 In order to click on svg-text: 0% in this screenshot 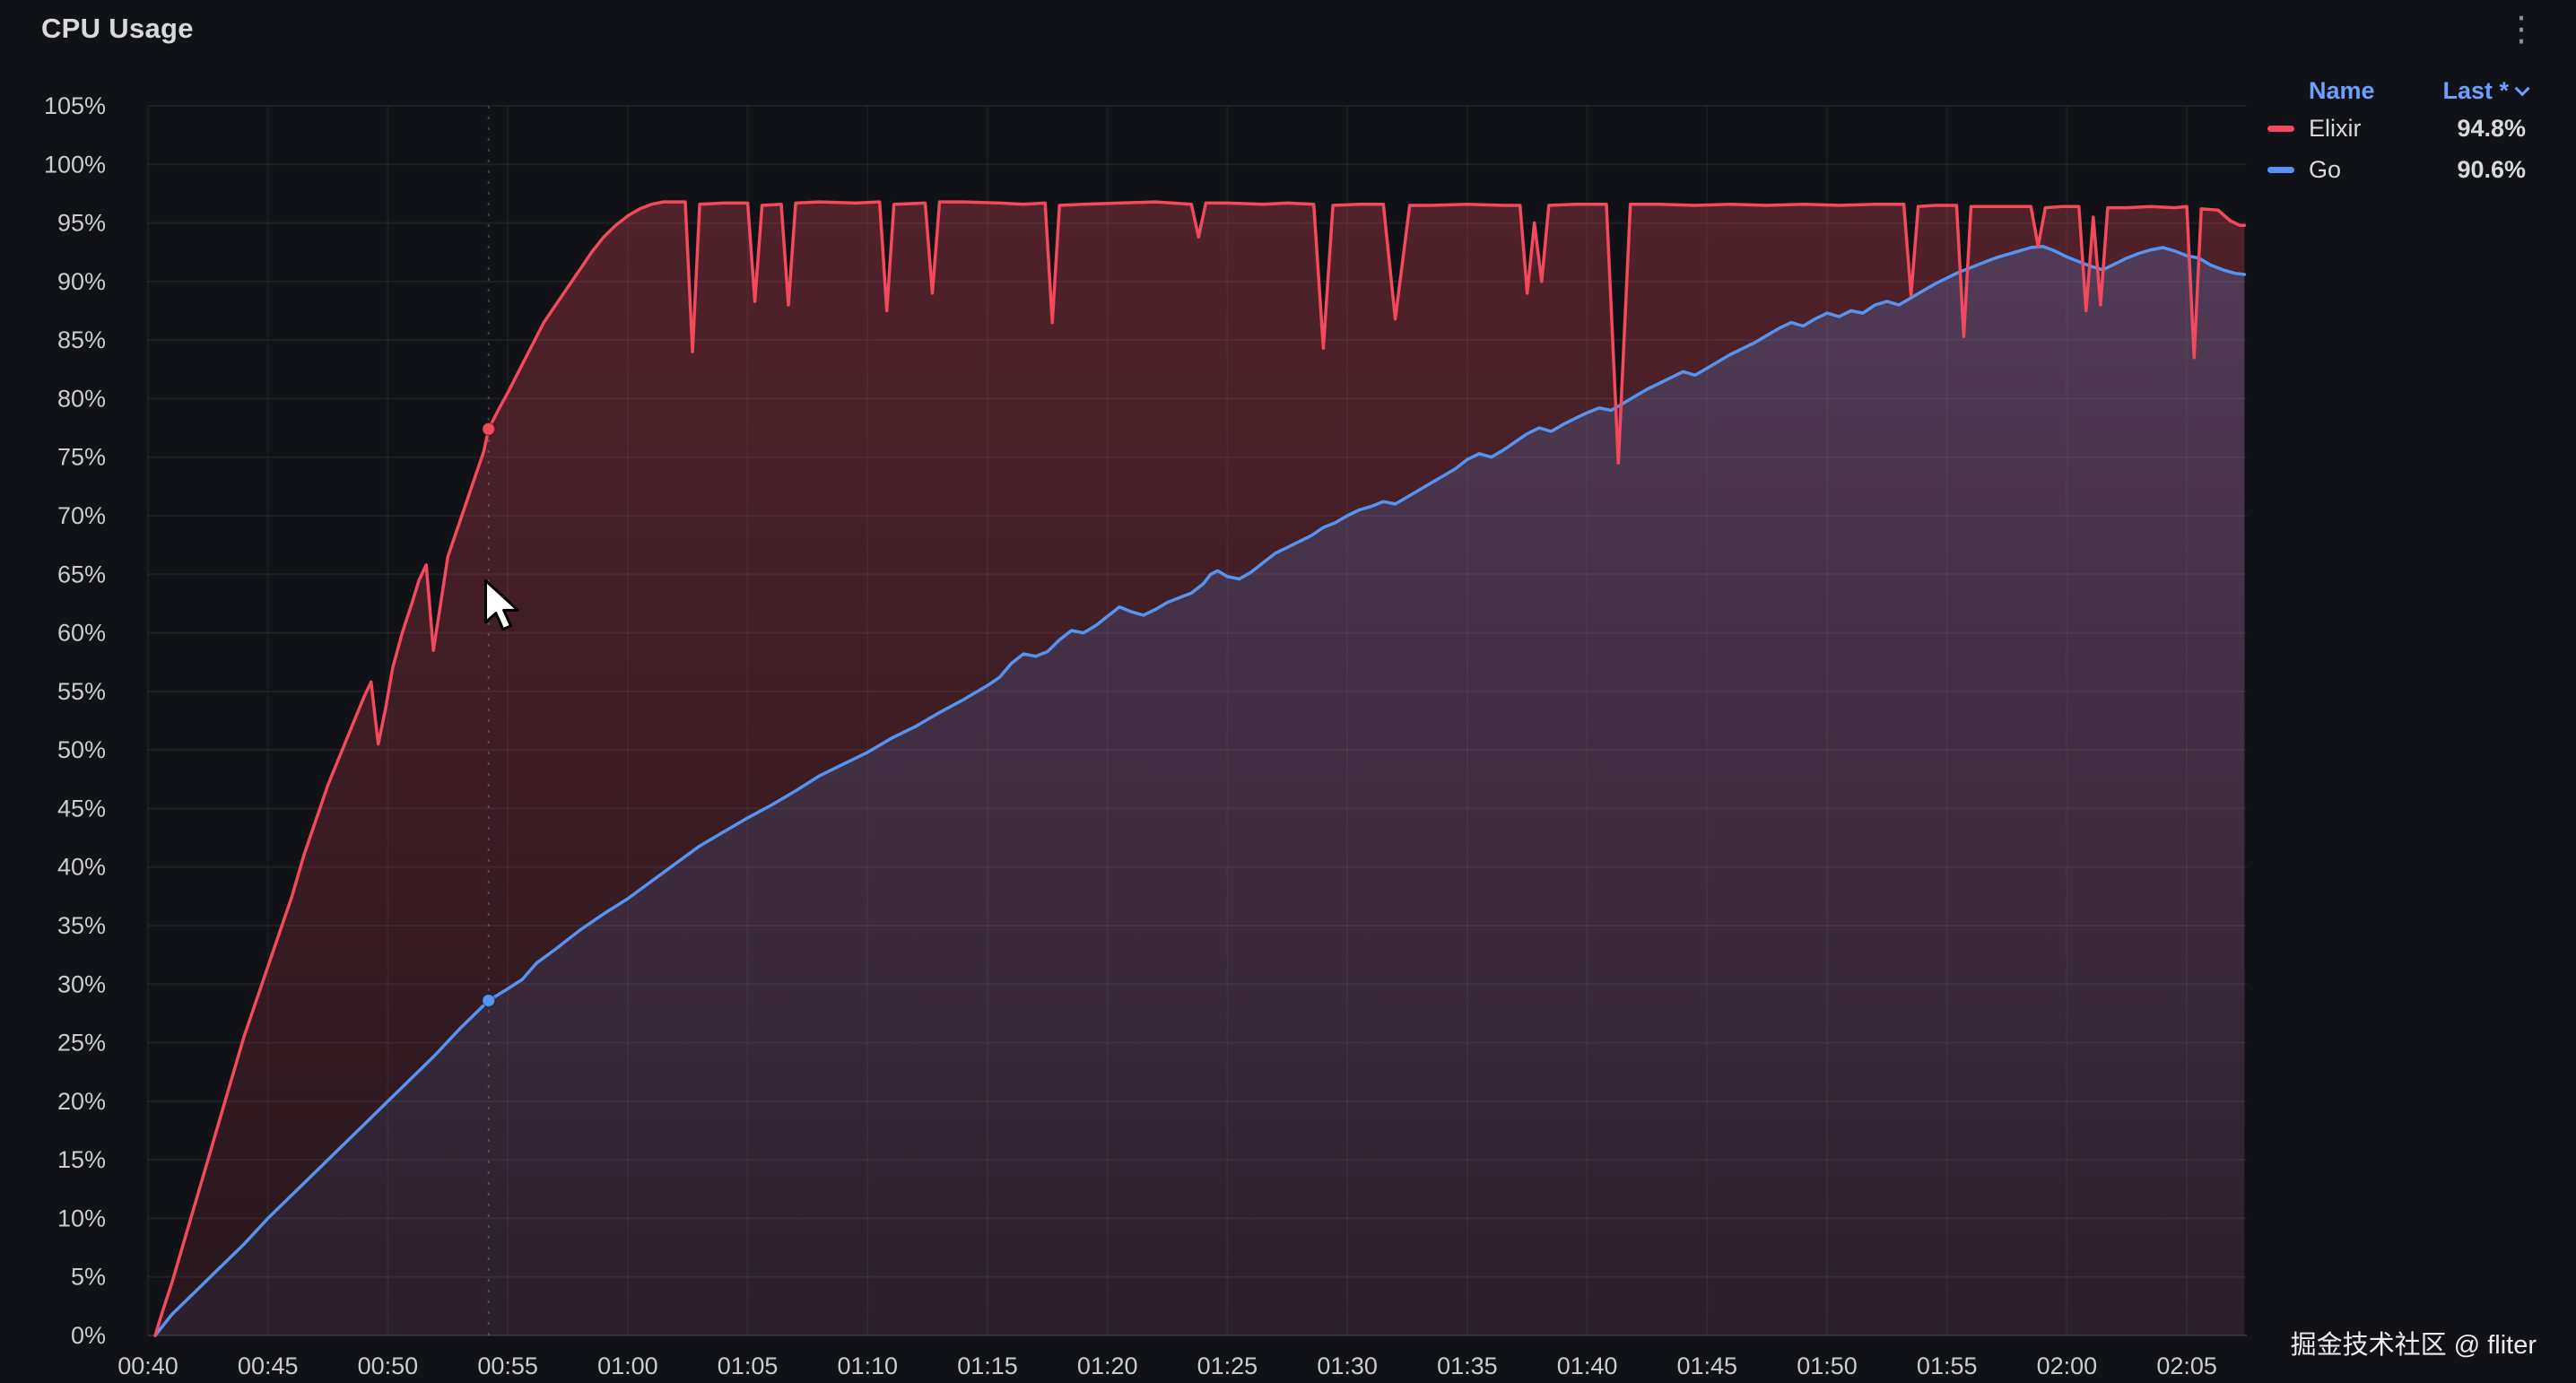, I will do `click(88, 1335)`.